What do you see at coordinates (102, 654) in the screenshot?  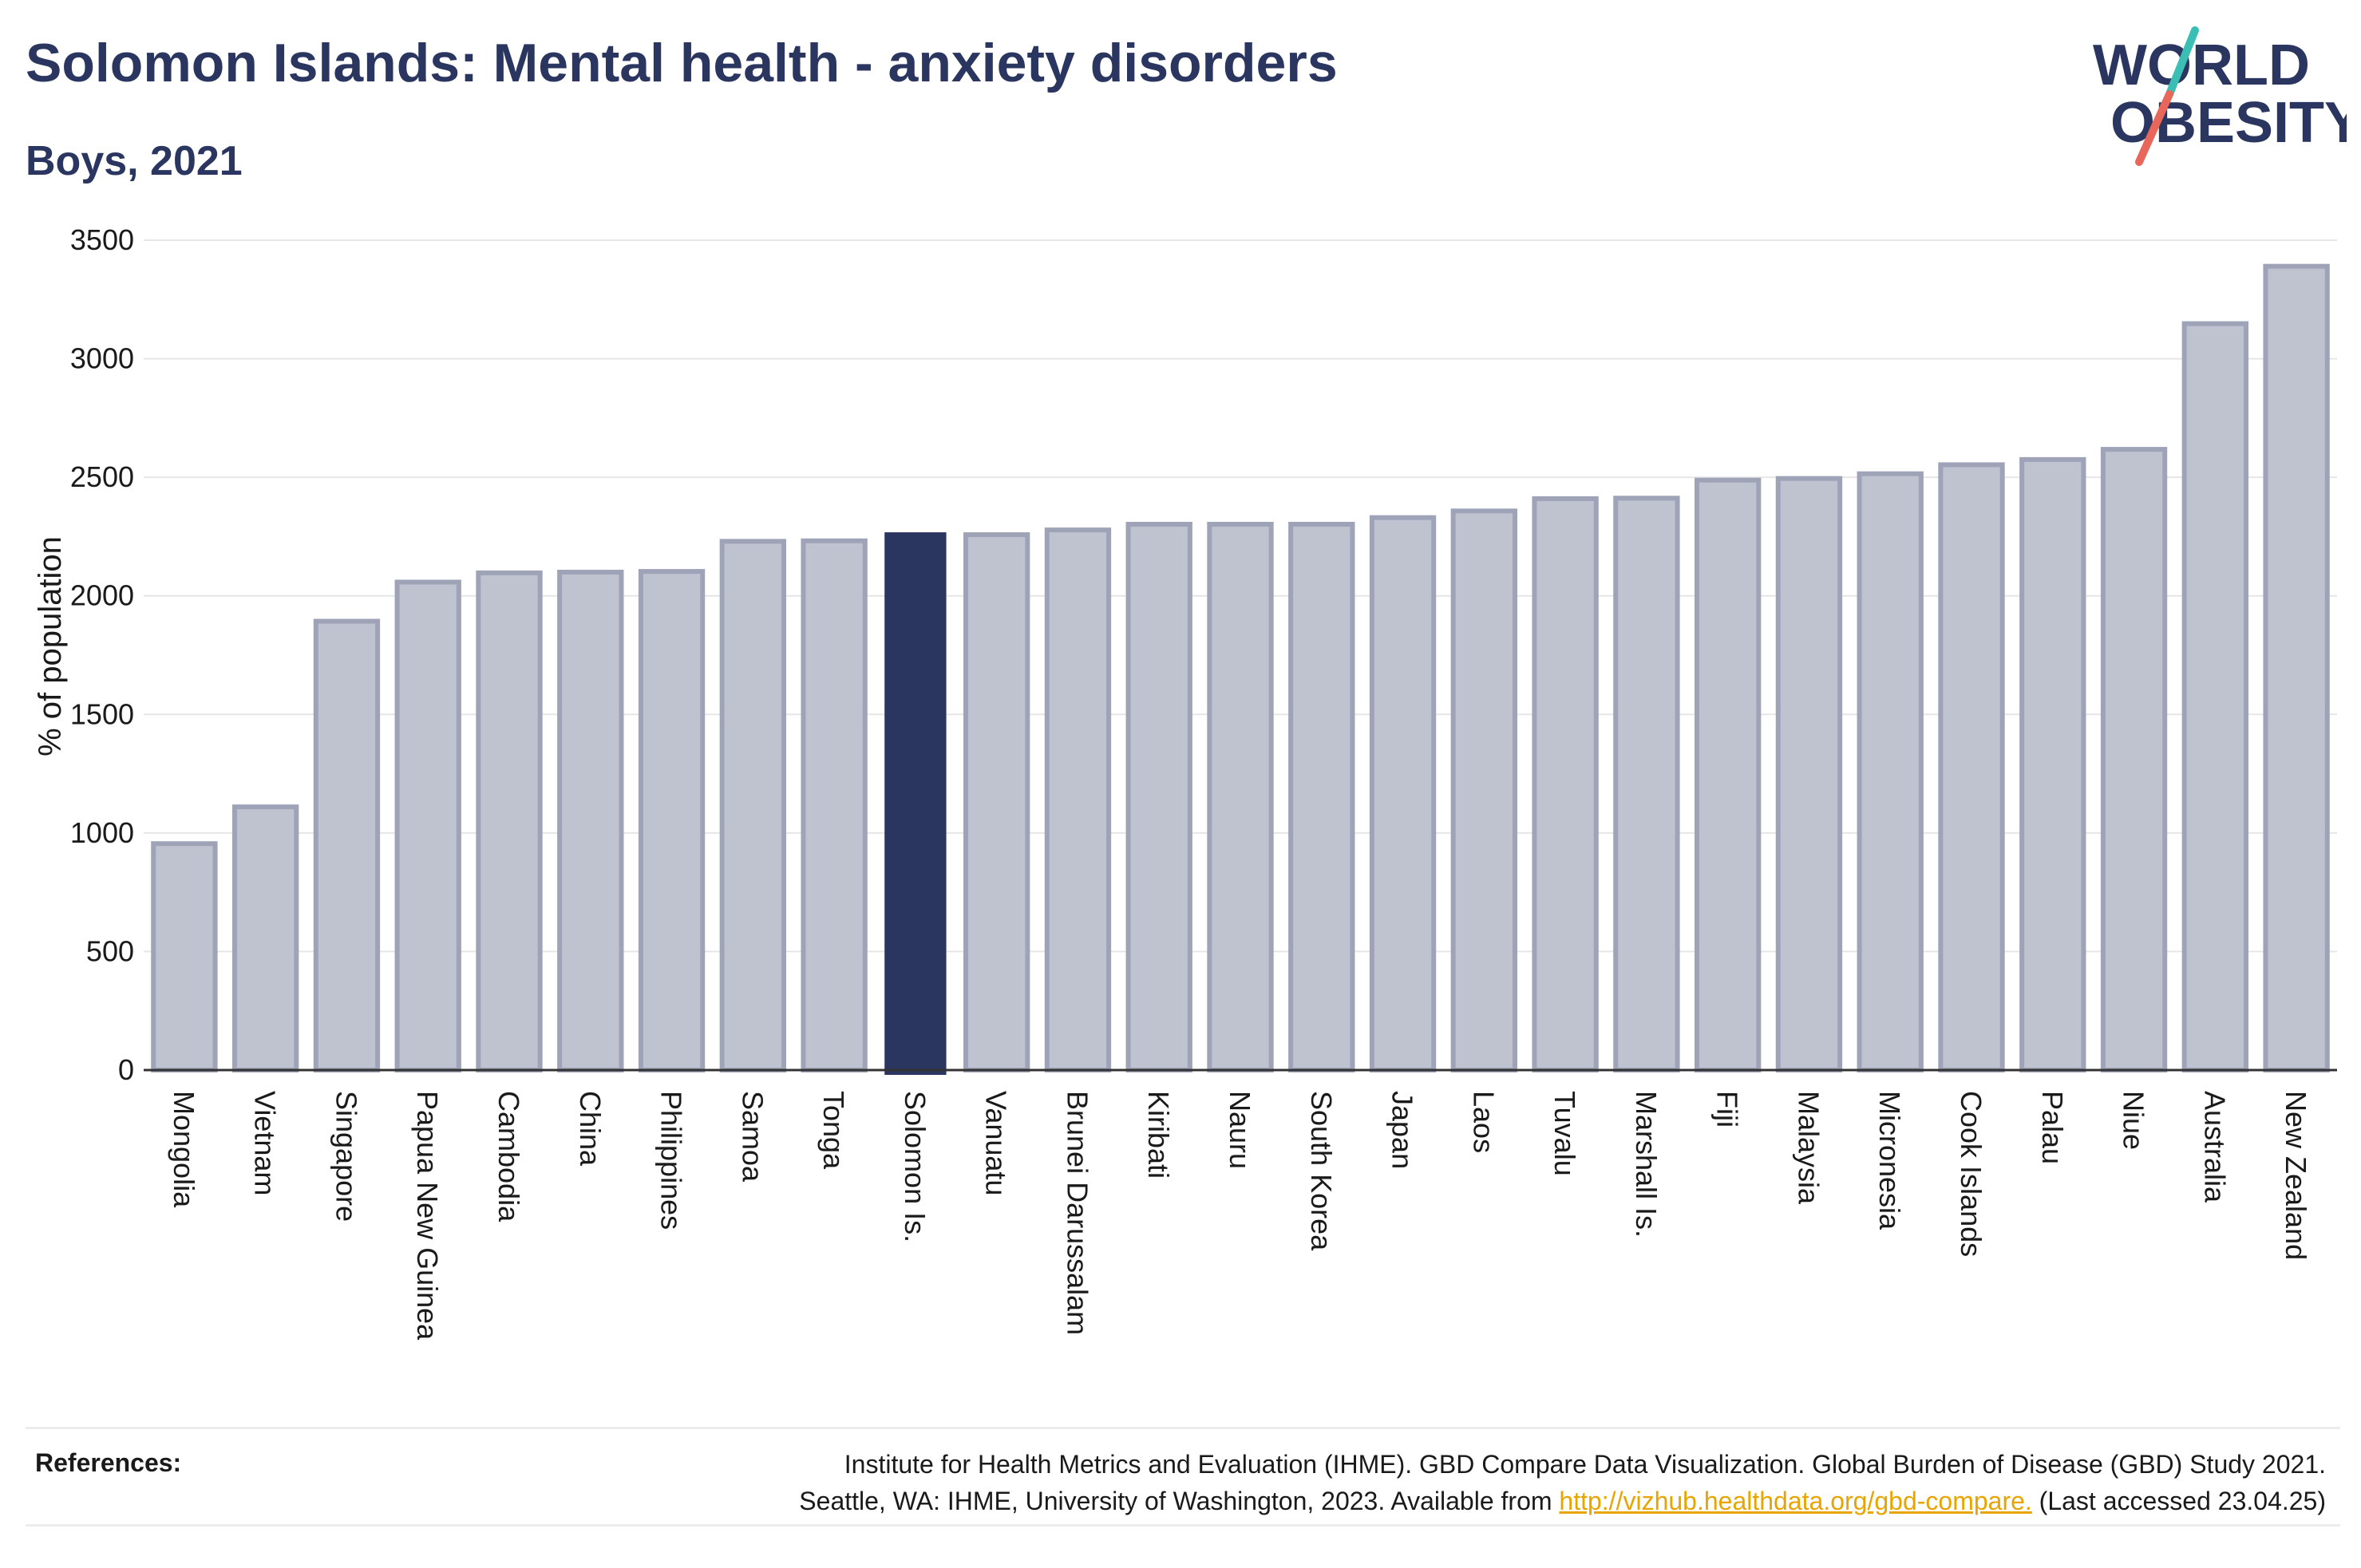 I see `y-axis-ticks: 0 500 1000 1500 2000 2500 3000 3500` at bounding box center [102, 654].